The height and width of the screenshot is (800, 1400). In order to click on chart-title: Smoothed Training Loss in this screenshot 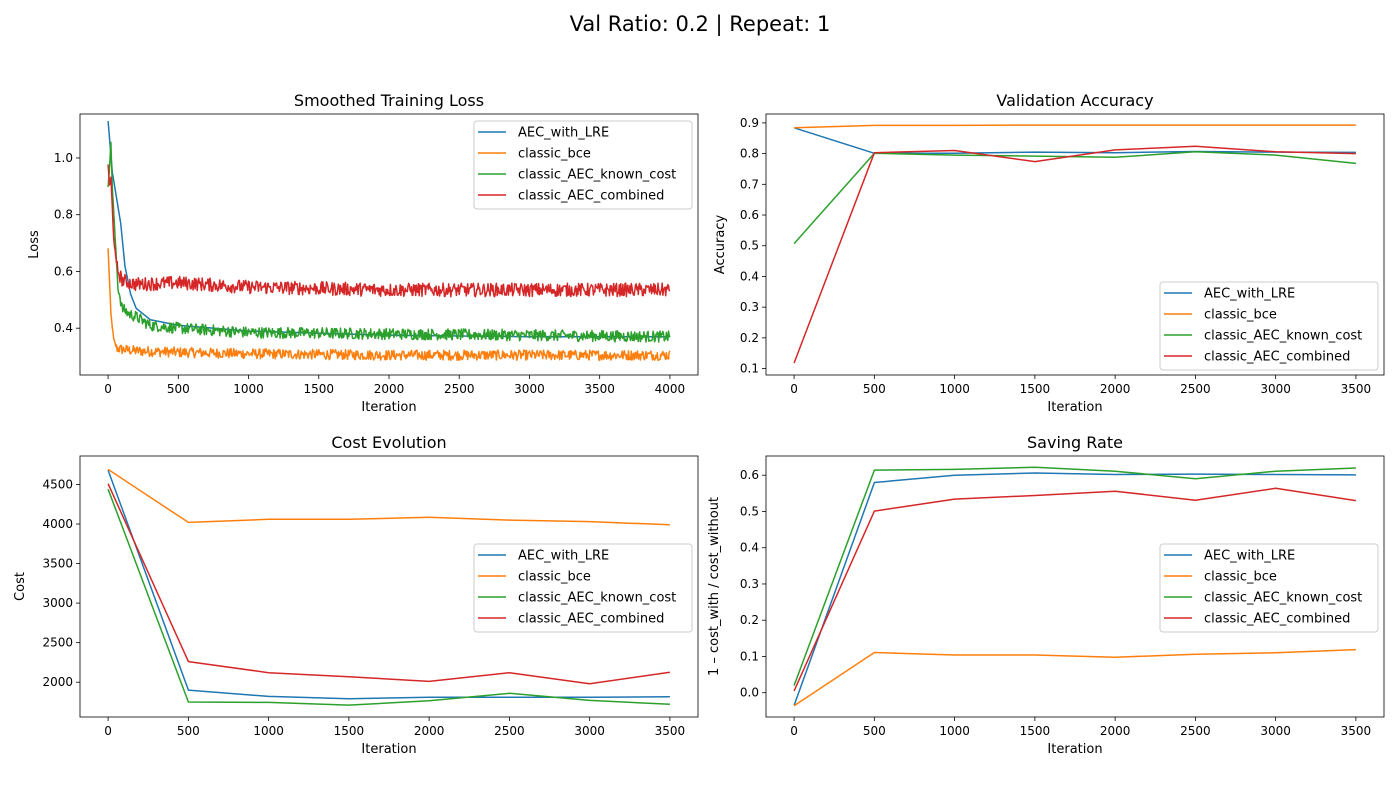, I will do `click(389, 100)`.